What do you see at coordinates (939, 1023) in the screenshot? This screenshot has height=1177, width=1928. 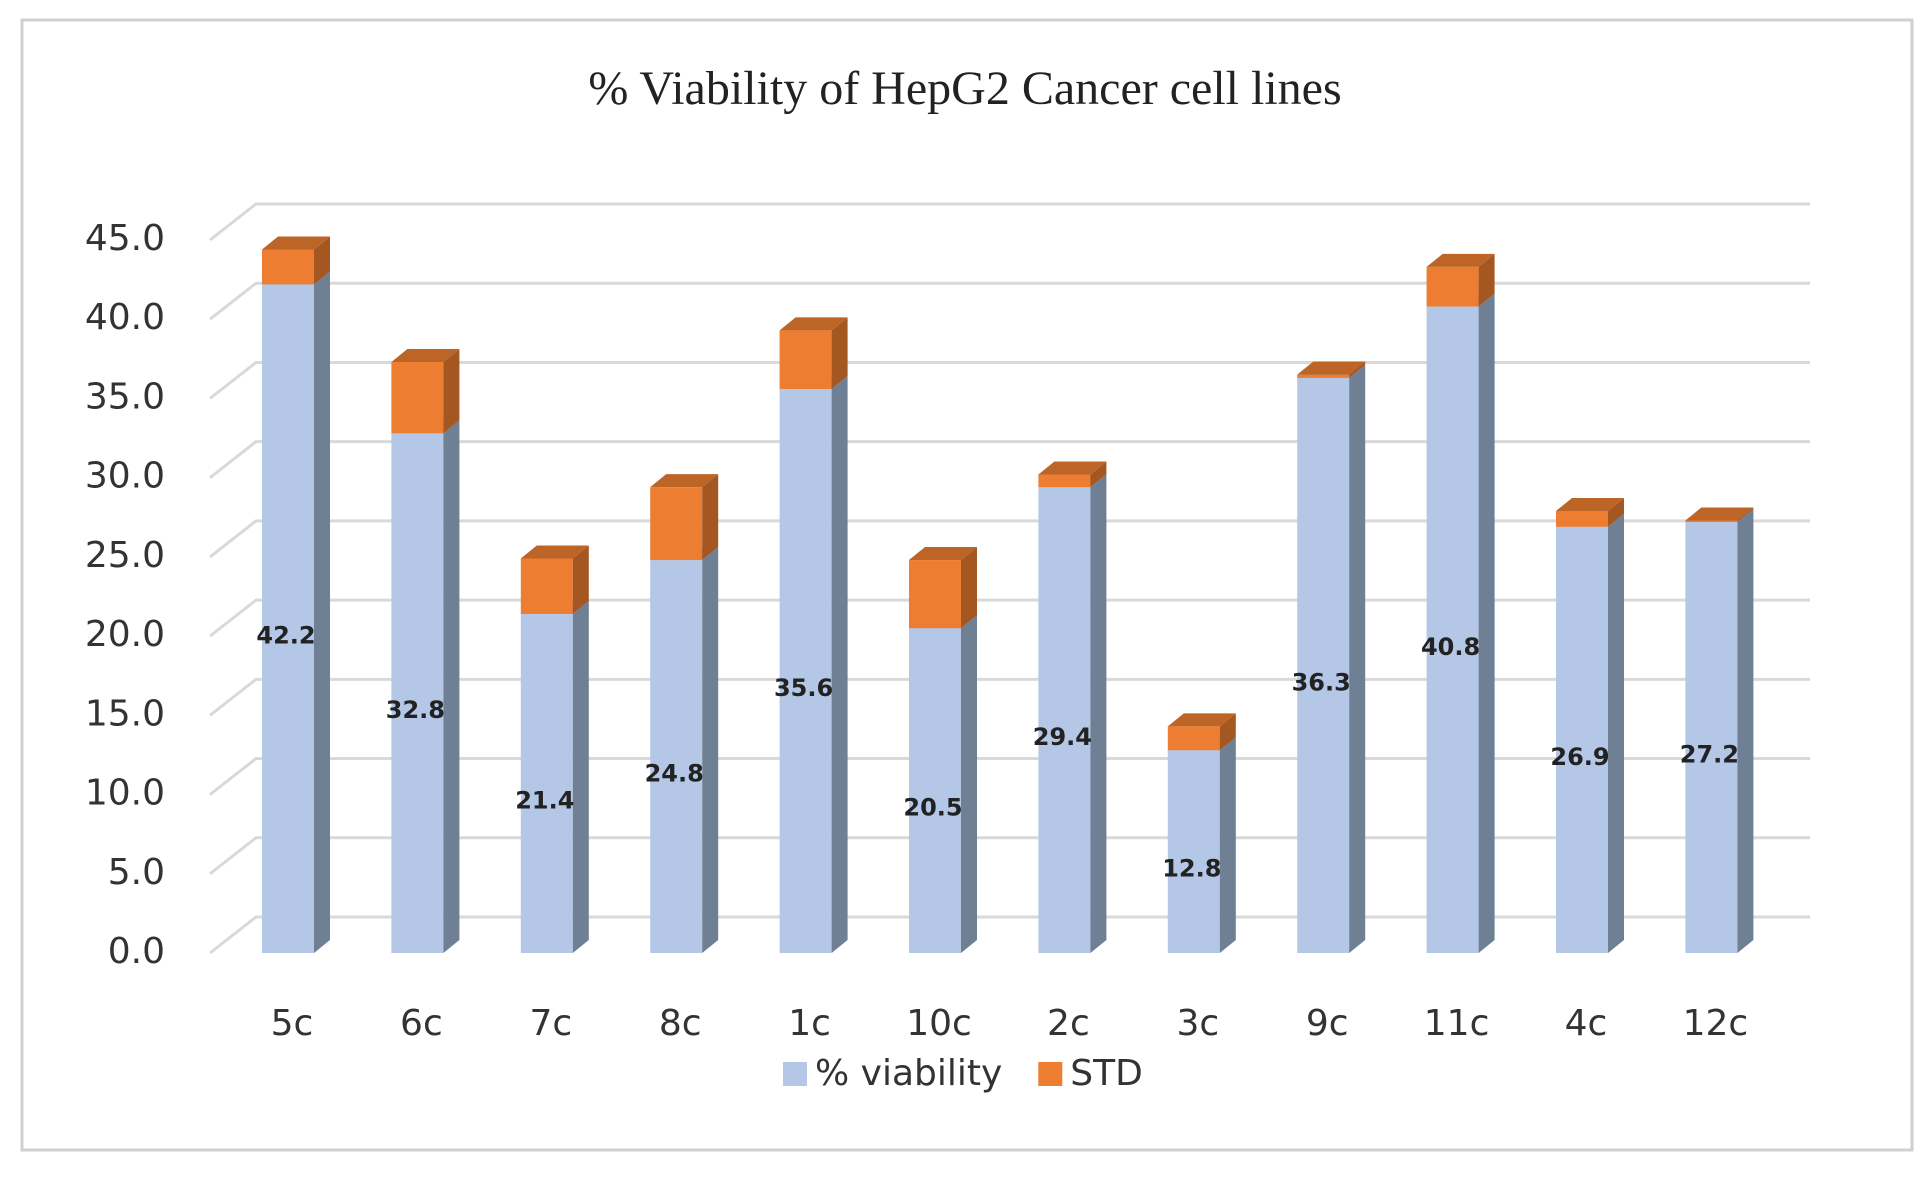 I see `x-tick-label: 10c` at bounding box center [939, 1023].